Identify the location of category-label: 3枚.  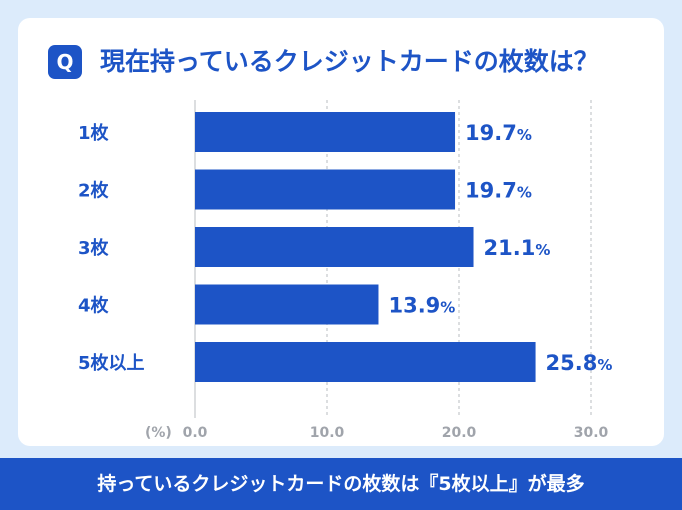
(94, 248).